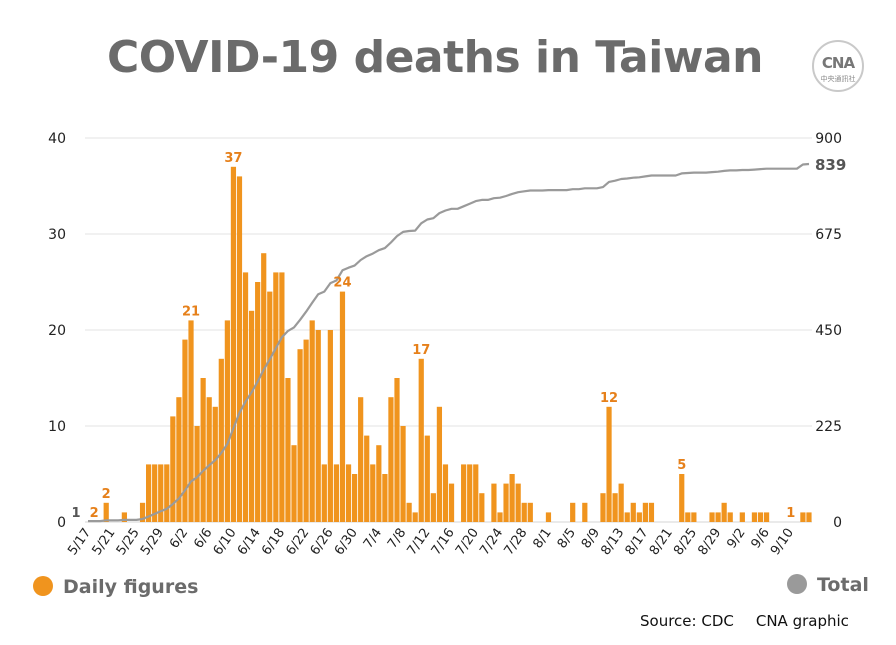 This screenshot has width=896, height=645. I want to click on x-tick-label: 7/16, so click(443, 542).